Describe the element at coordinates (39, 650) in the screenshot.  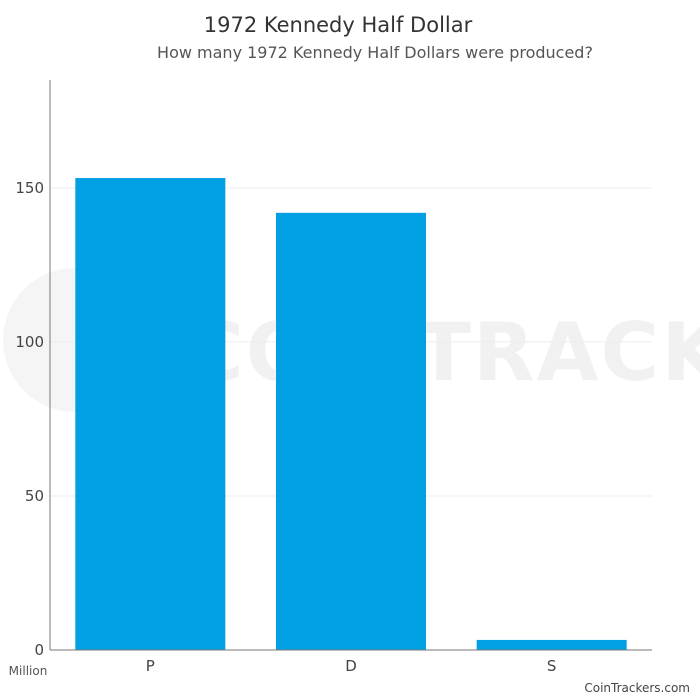
I see `y-tick-label: 0` at that location.